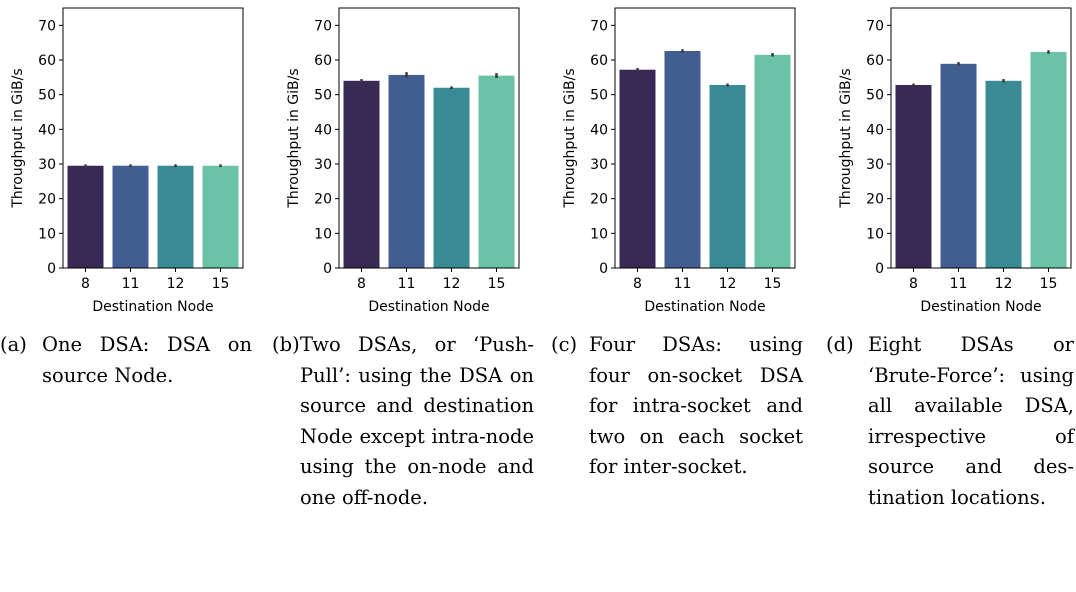 The image size is (1076, 592). What do you see at coordinates (147, 360) in the screenshot?
I see `caption-text: One DSA: DSA on source Node.` at bounding box center [147, 360].